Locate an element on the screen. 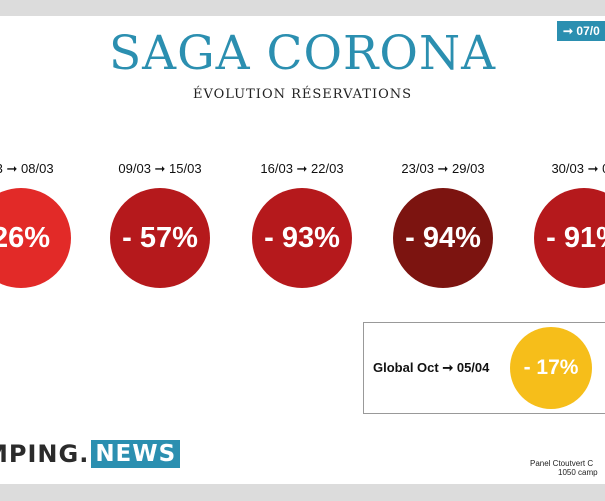 This screenshot has height=501, width=605. week-label: 30/03 ➞ 05 is located at coordinates (578, 168).